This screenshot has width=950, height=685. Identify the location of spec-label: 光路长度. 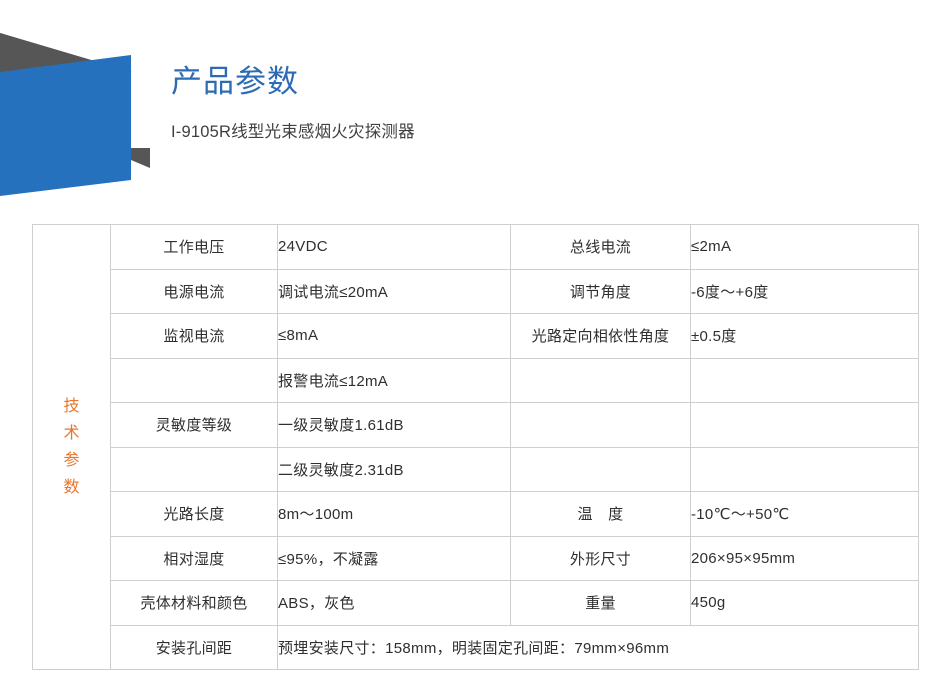
(194, 514).